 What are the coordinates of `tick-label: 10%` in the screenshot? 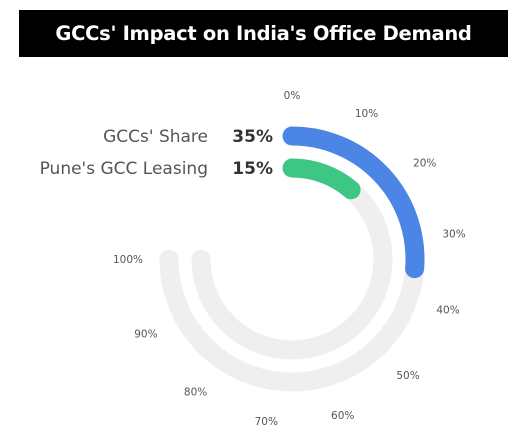 It's located at (366, 114).